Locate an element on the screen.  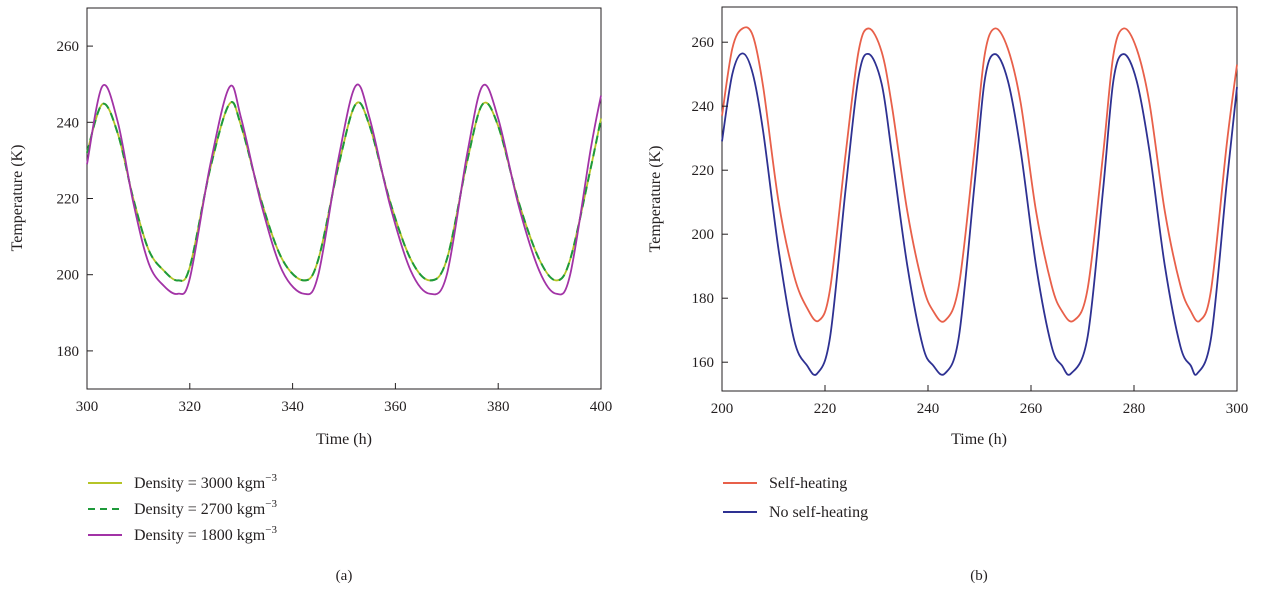
legend-label-a-3: Density = 1800 kgm−3 is located at coordinates (205, 534).